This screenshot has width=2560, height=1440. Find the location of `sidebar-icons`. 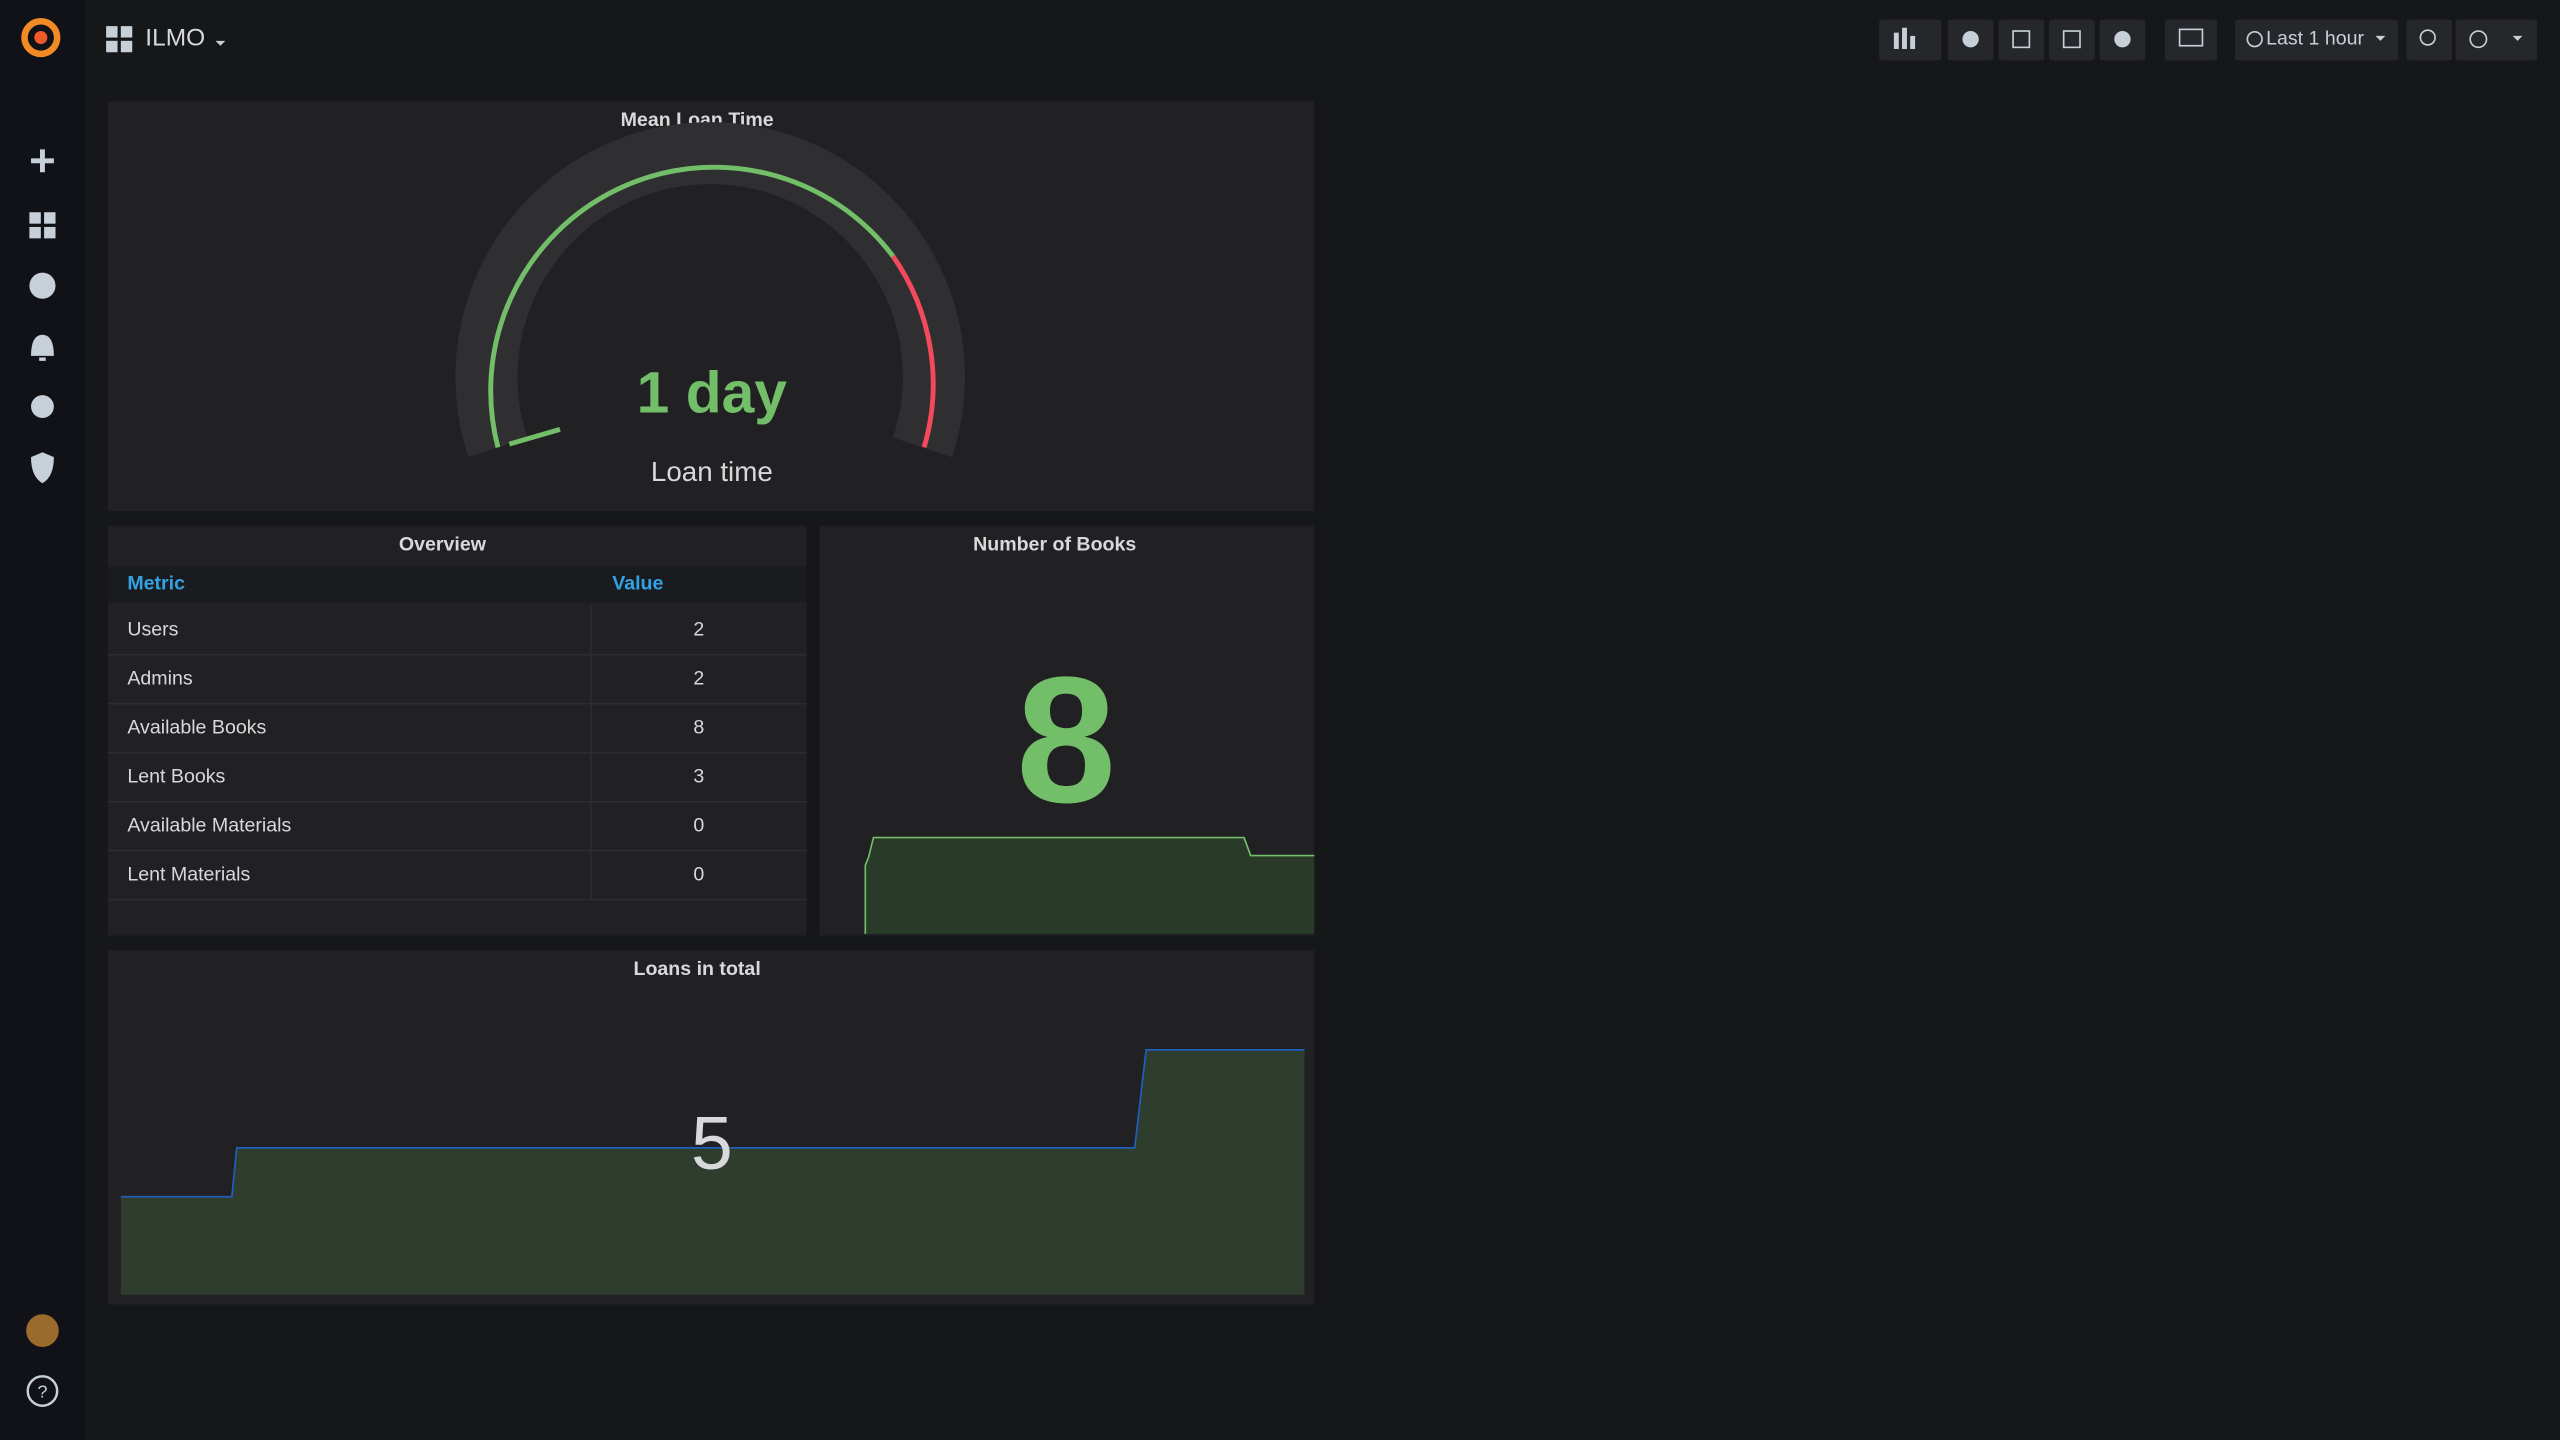

sidebar-icons is located at coordinates (42, 316).